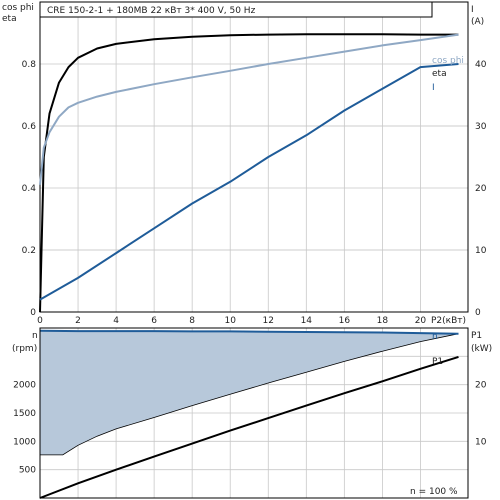  What do you see at coordinates (154, 321) in the screenshot?
I see `x-tick-label: 6` at bounding box center [154, 321].